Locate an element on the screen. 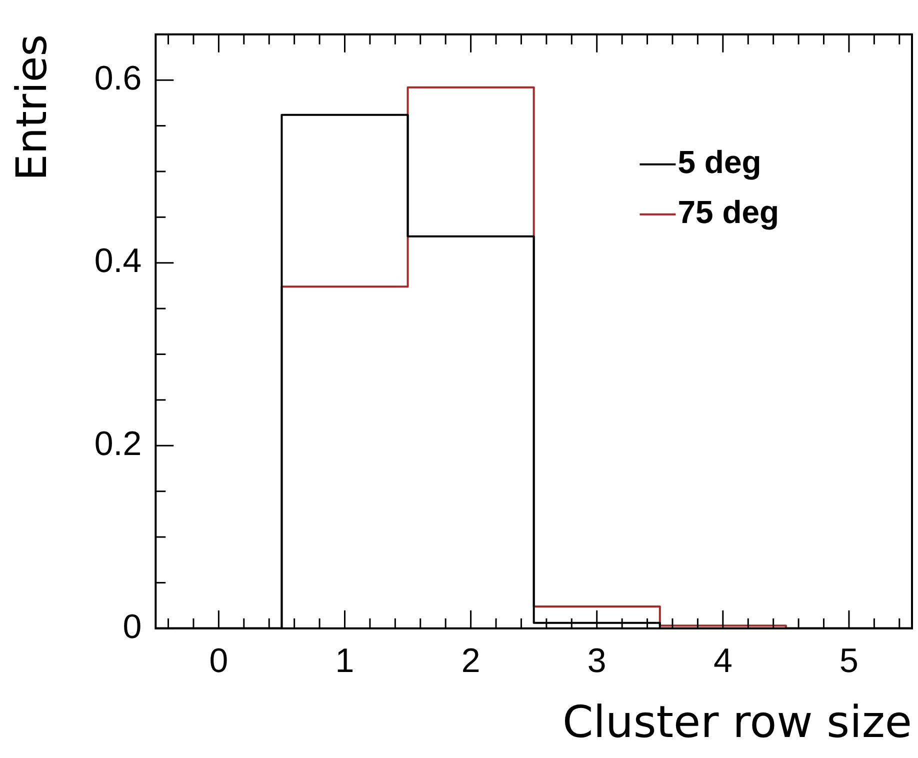 This screenshot has width=918, height=758. x-tick-label: 4 is located at coordinates (722, 661).